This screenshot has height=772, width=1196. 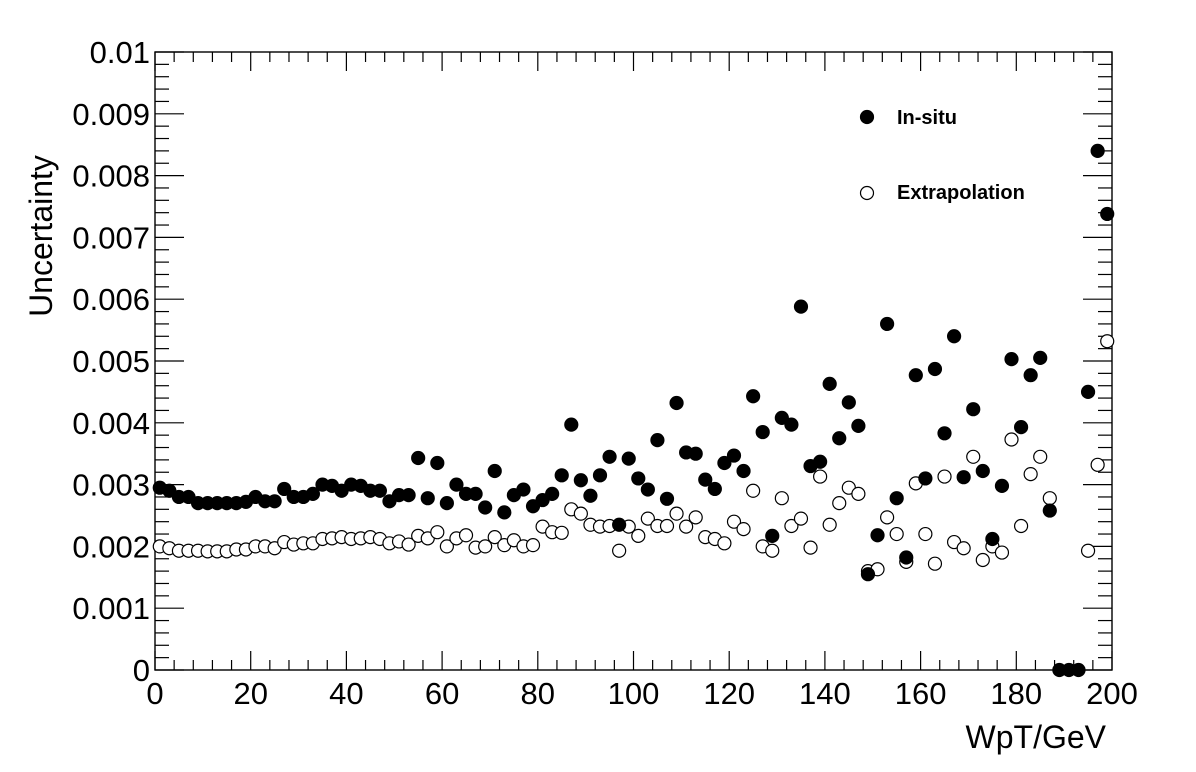 I want to click on y-tick-label: 0.007, so click(x=111, y=237).